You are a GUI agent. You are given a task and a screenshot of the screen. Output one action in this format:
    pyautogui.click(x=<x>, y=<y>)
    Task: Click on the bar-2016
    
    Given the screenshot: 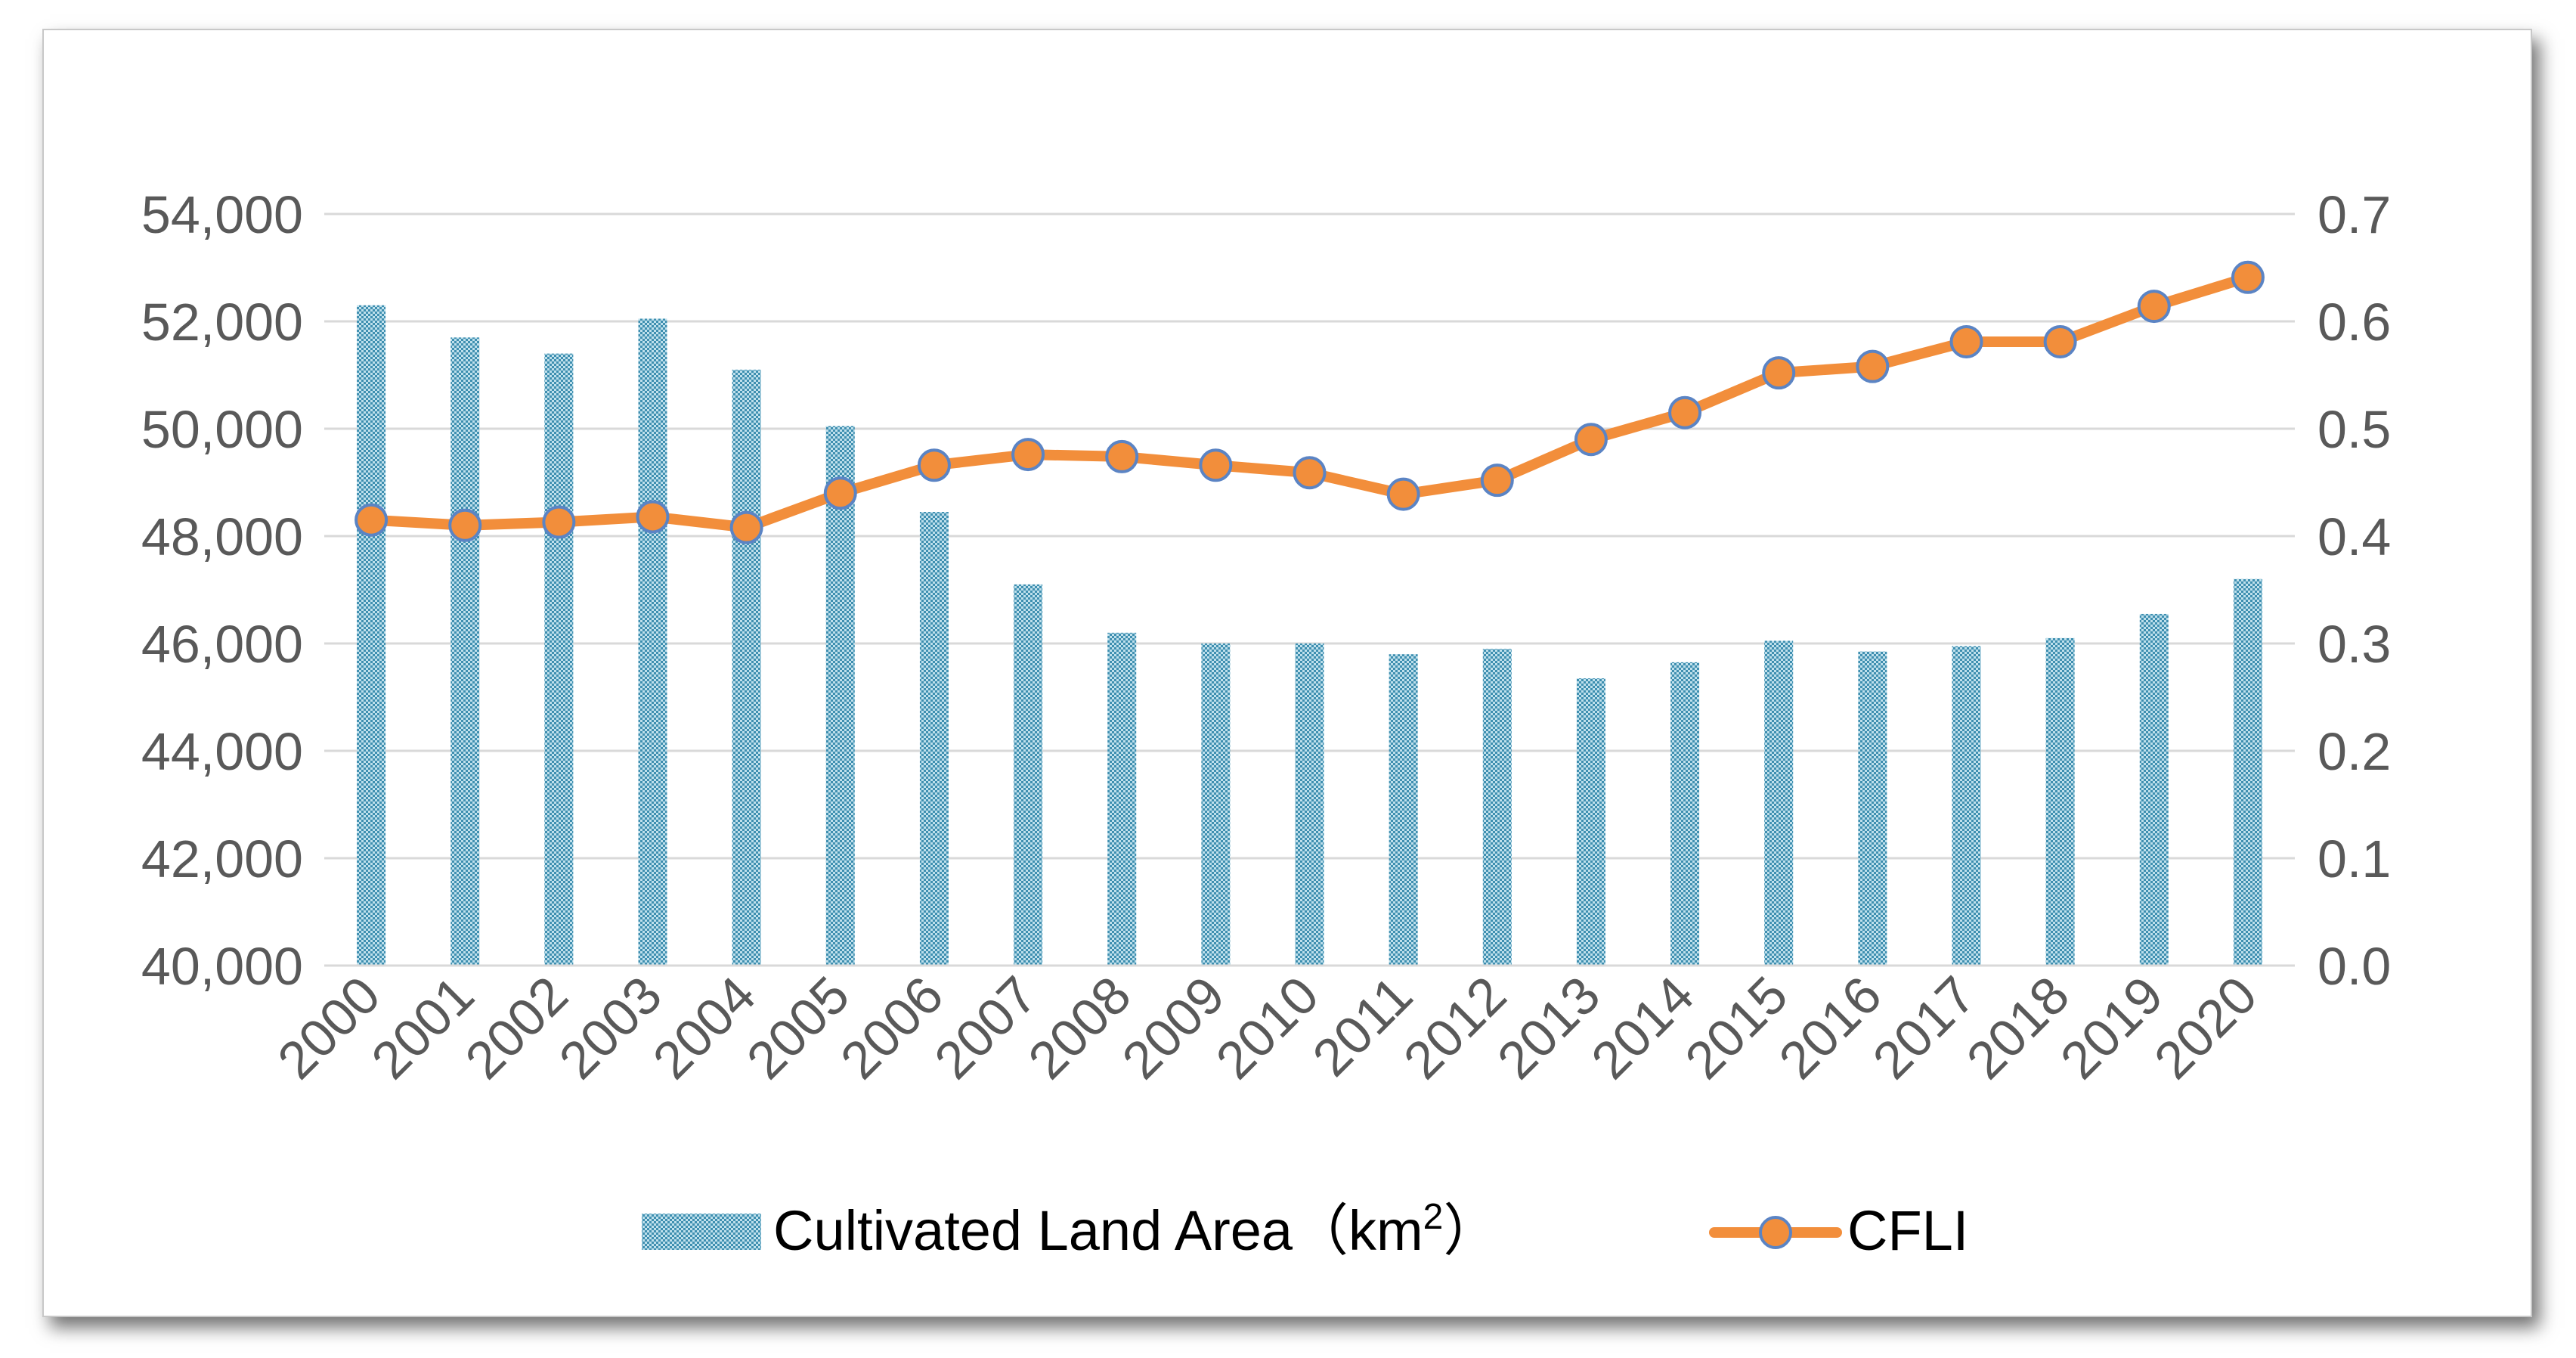 What is the action you would take?
    pyautogui.click(x=1872, y=808)
    